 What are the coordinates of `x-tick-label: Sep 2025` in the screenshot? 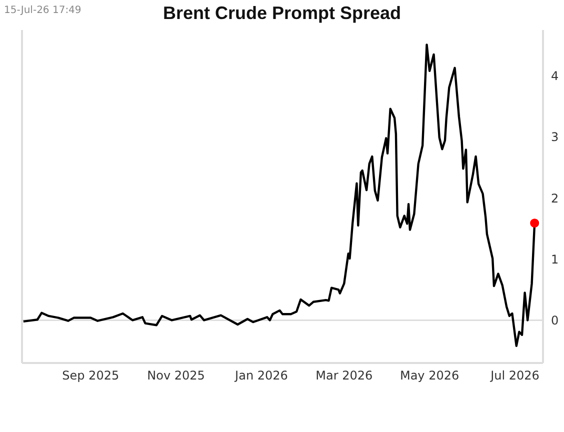 It's located at (91, 375).